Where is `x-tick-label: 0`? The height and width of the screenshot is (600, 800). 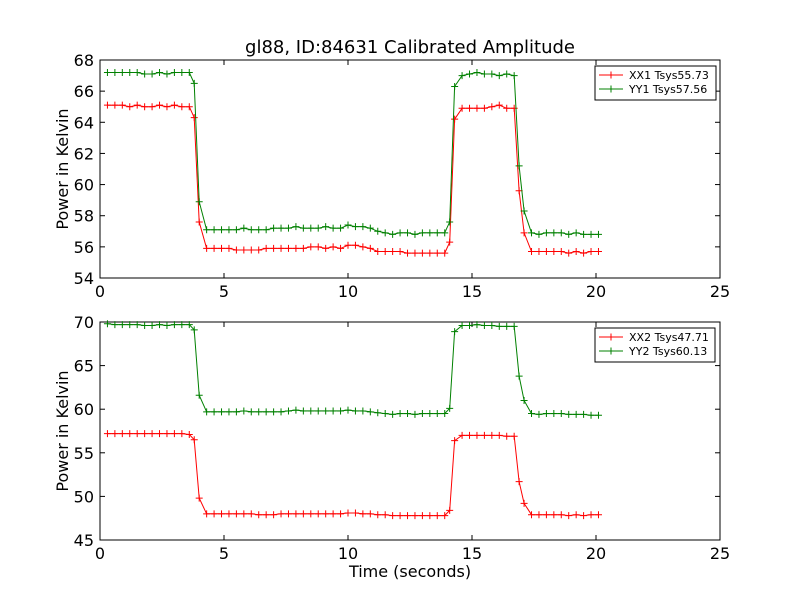 x-tick-label: 0 is located at coordinates (100, 553).